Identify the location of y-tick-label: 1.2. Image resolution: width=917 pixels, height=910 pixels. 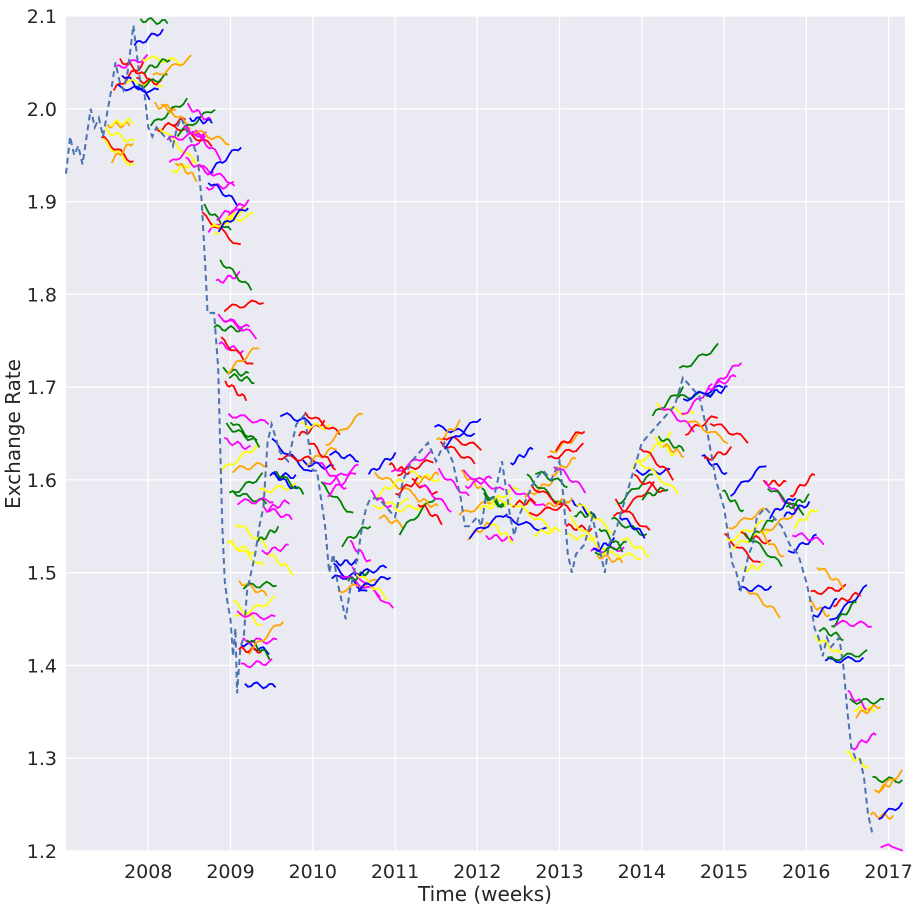
(42, 852).